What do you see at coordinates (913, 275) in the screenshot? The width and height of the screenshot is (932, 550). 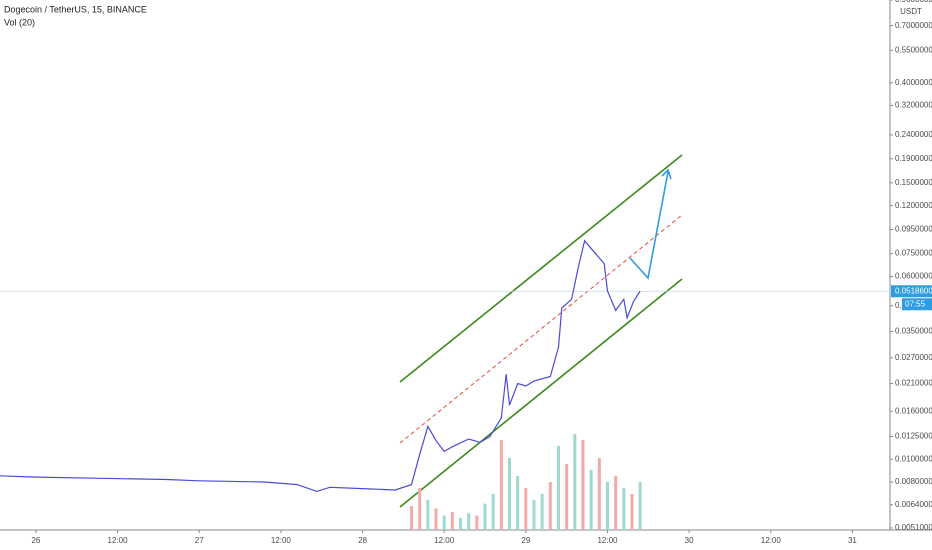 I see `y-tick-label: 0.0600000` at bounding box center [913, 275].